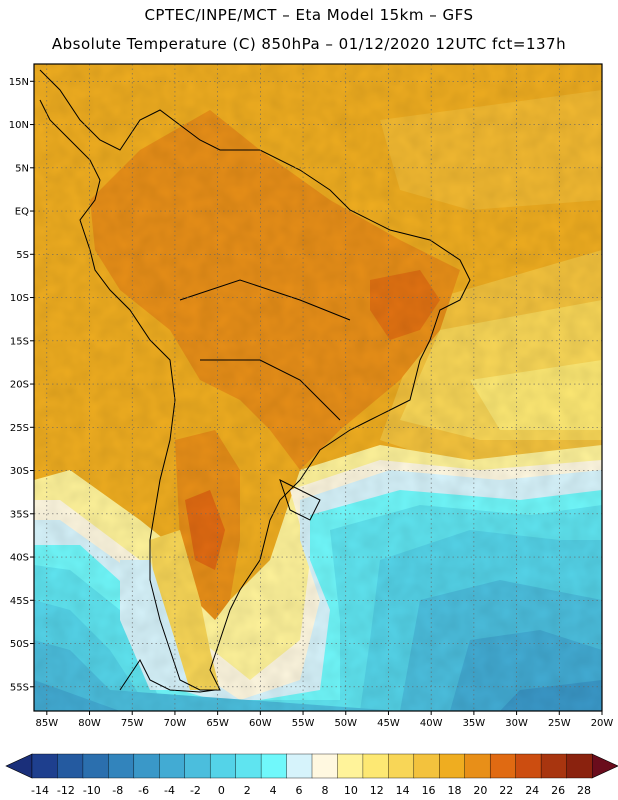 This screenshot has height=800, width=618. What do you see at coordinates (22, 212) in the screenshot?
I see `lat-tick-label: EQ` at bounding box center [22, 212].